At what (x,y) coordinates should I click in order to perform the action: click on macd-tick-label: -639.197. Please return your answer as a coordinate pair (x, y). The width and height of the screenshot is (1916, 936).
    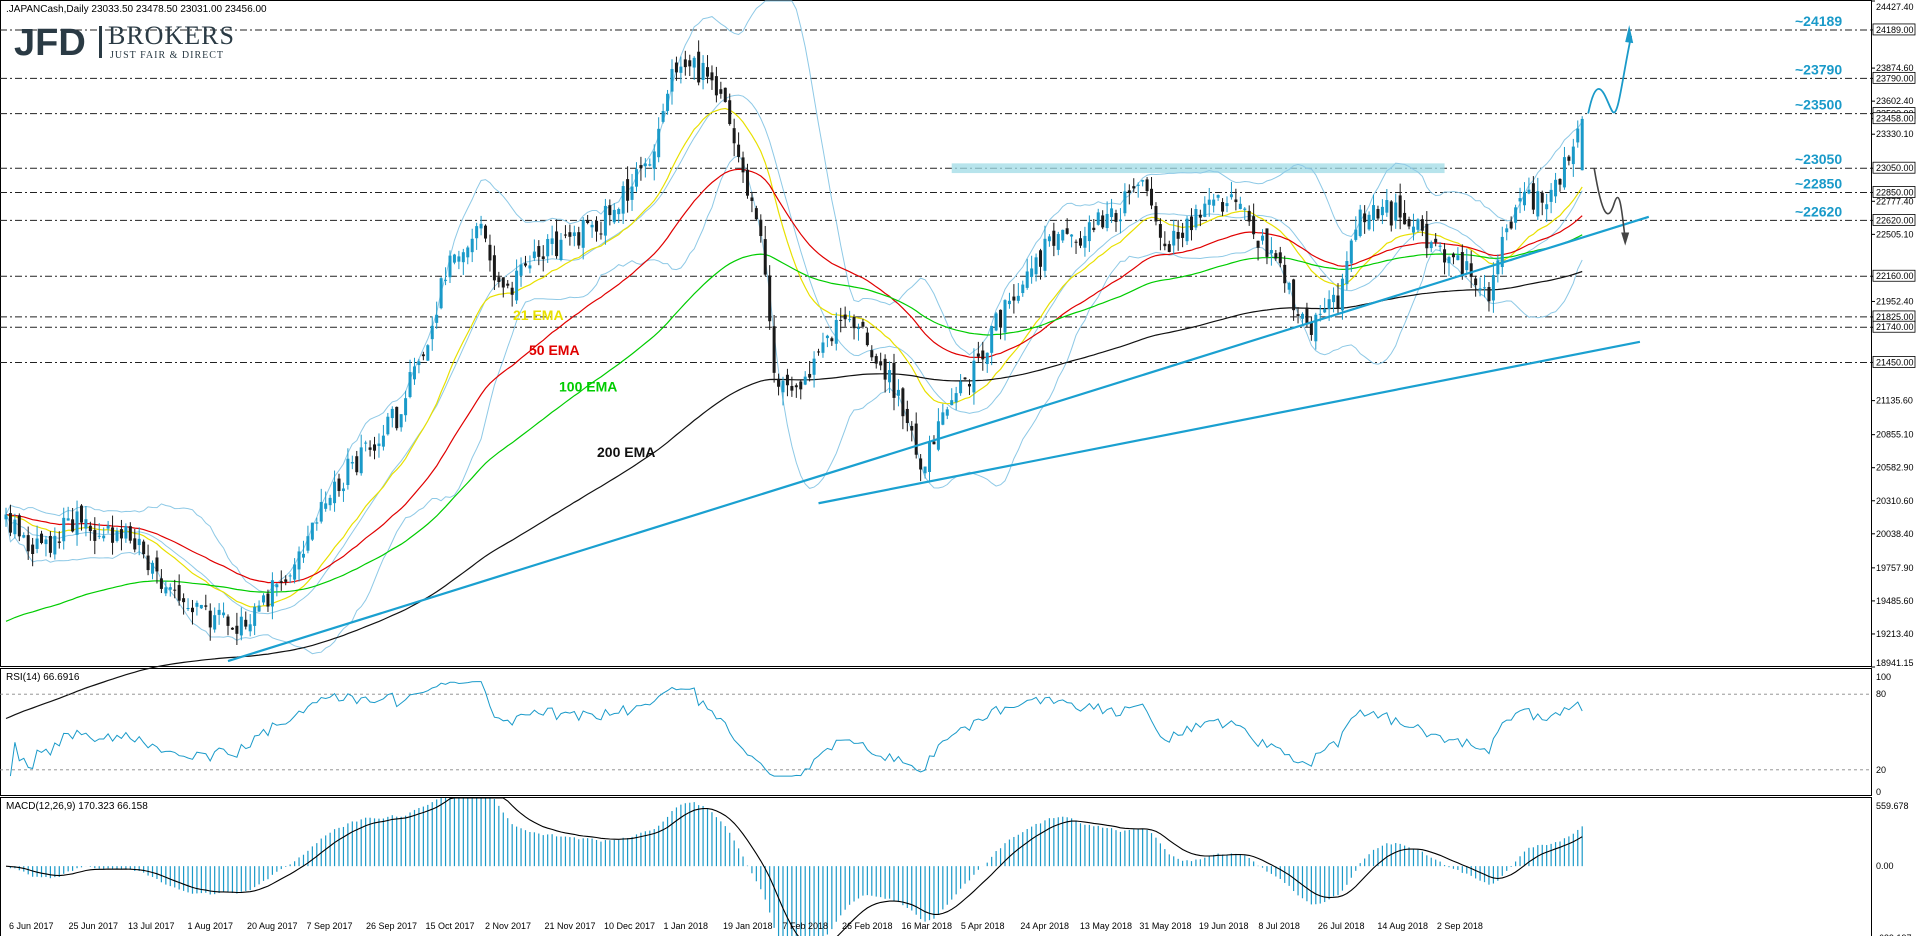
    Looking at the image, I should click on (1894, 934).